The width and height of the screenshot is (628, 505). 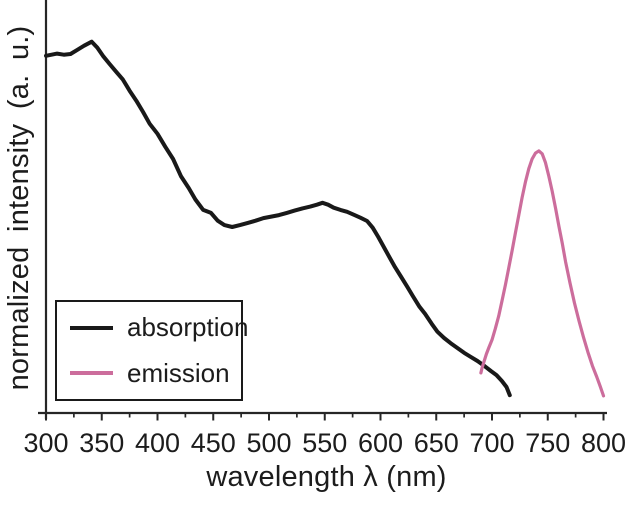 I want to click on x-tick-label: 300, so click(x=45, y=443).